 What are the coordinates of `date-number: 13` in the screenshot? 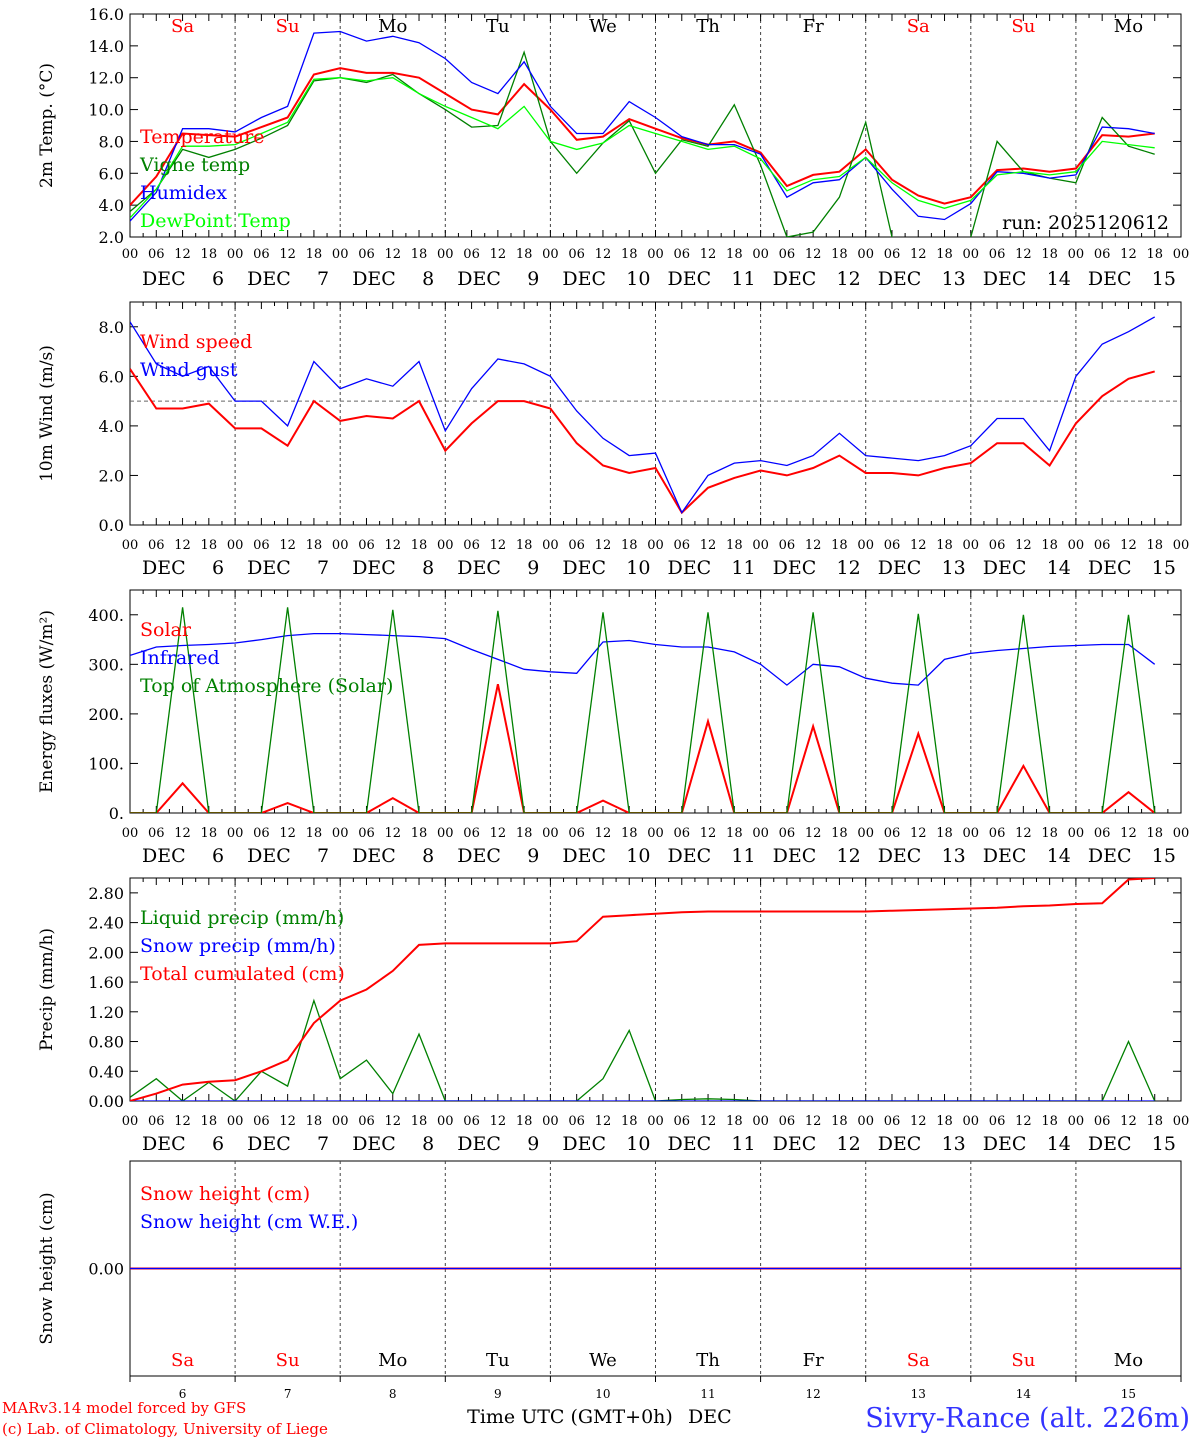 It's located at (918, 1394).